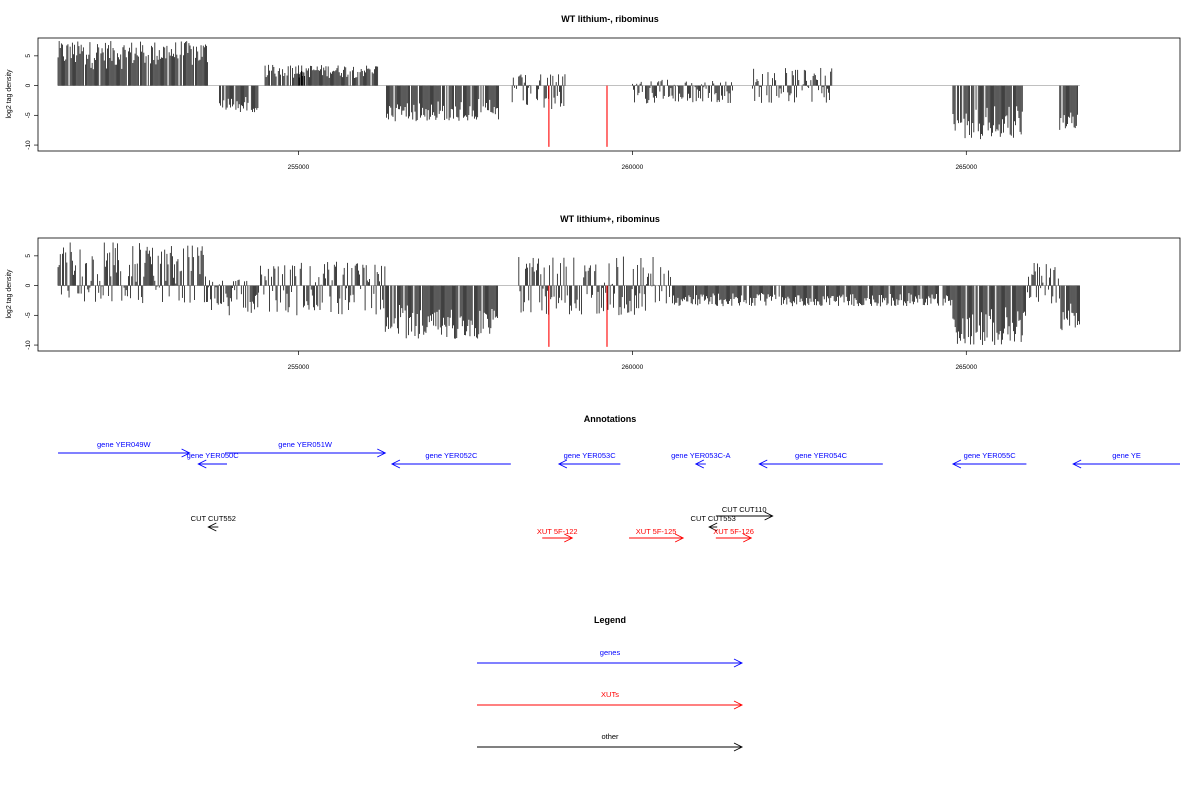 This screenshot has width=1200, height=805. I want to click on annotation-feature: gene YER051W, so click(305, 449).